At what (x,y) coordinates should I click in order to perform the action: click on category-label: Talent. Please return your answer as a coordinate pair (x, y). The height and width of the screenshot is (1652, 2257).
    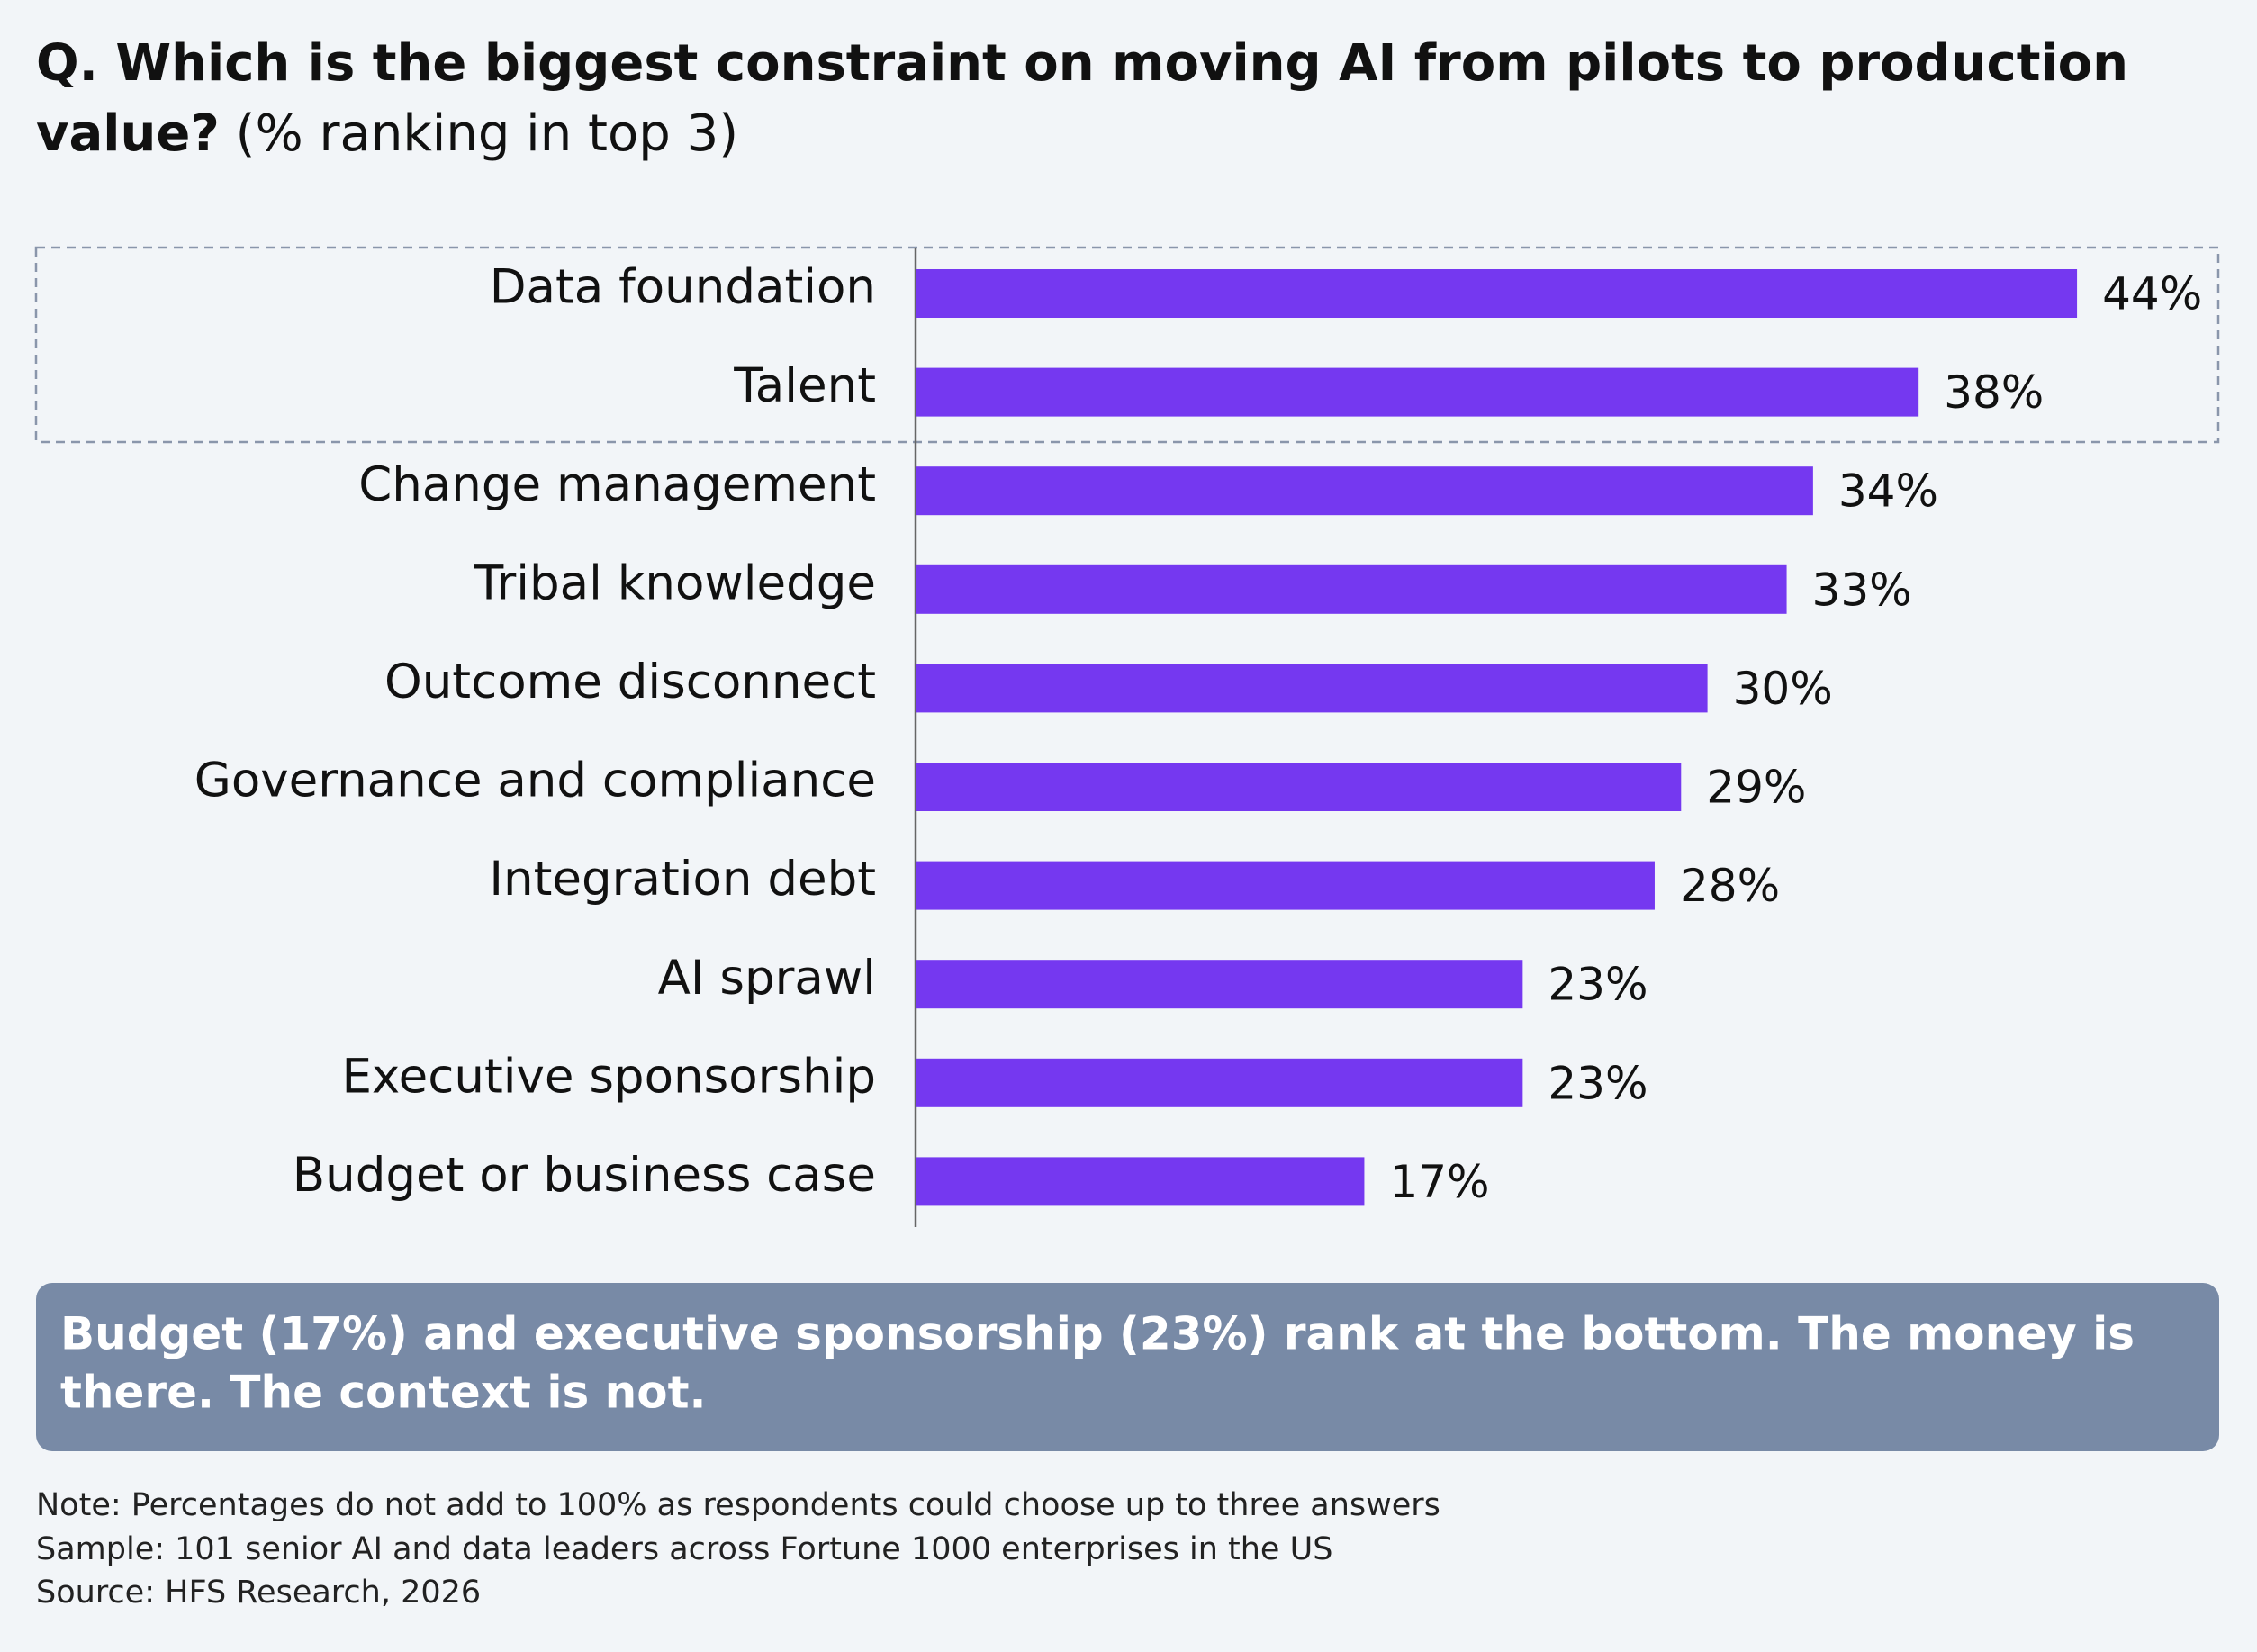
    Looking at the image, I should click on (805, 385).